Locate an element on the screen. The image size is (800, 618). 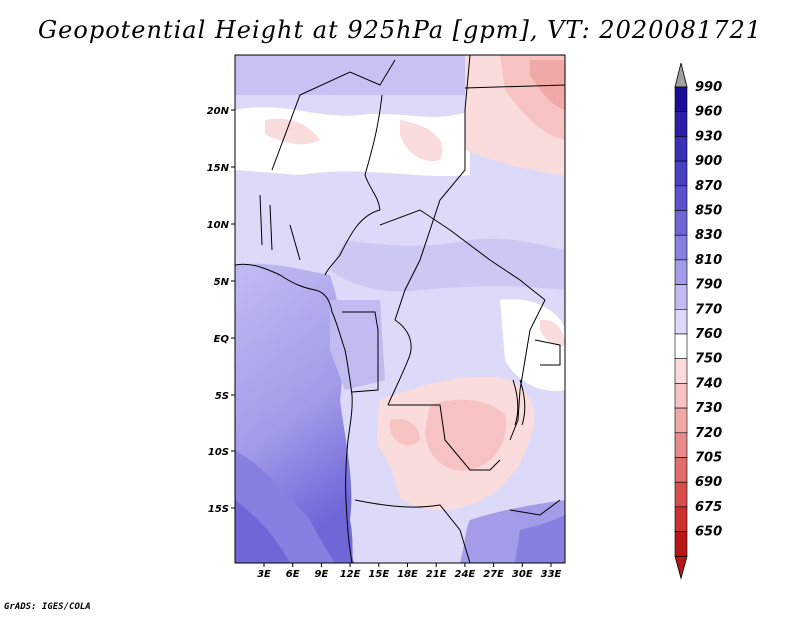
lon-tick-label: 18E is located at coordinates (407, 574).